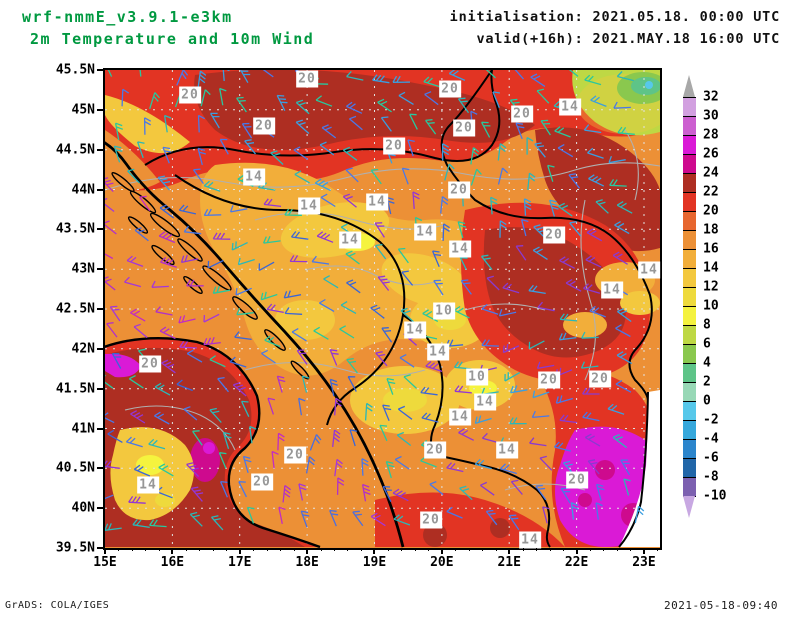  I want to click on lat-tick-label: 41N, so click(83, 428).